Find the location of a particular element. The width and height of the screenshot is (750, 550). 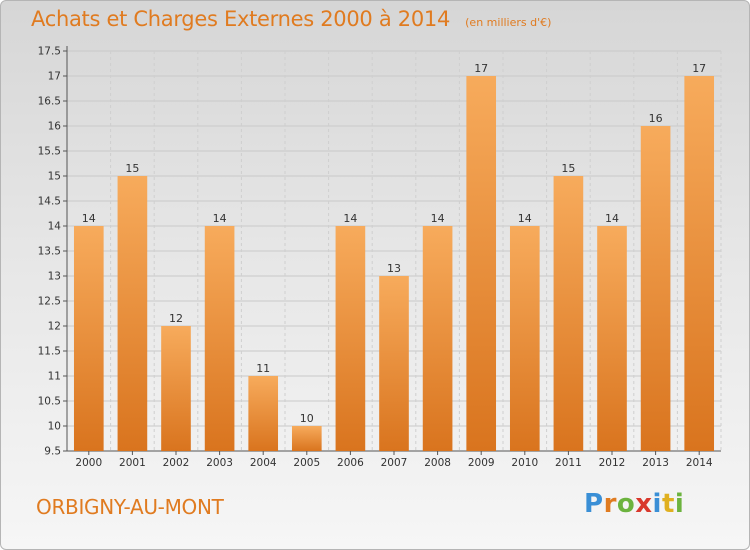

y-tick-label: 13.5 is located at coordinates (49, 252).